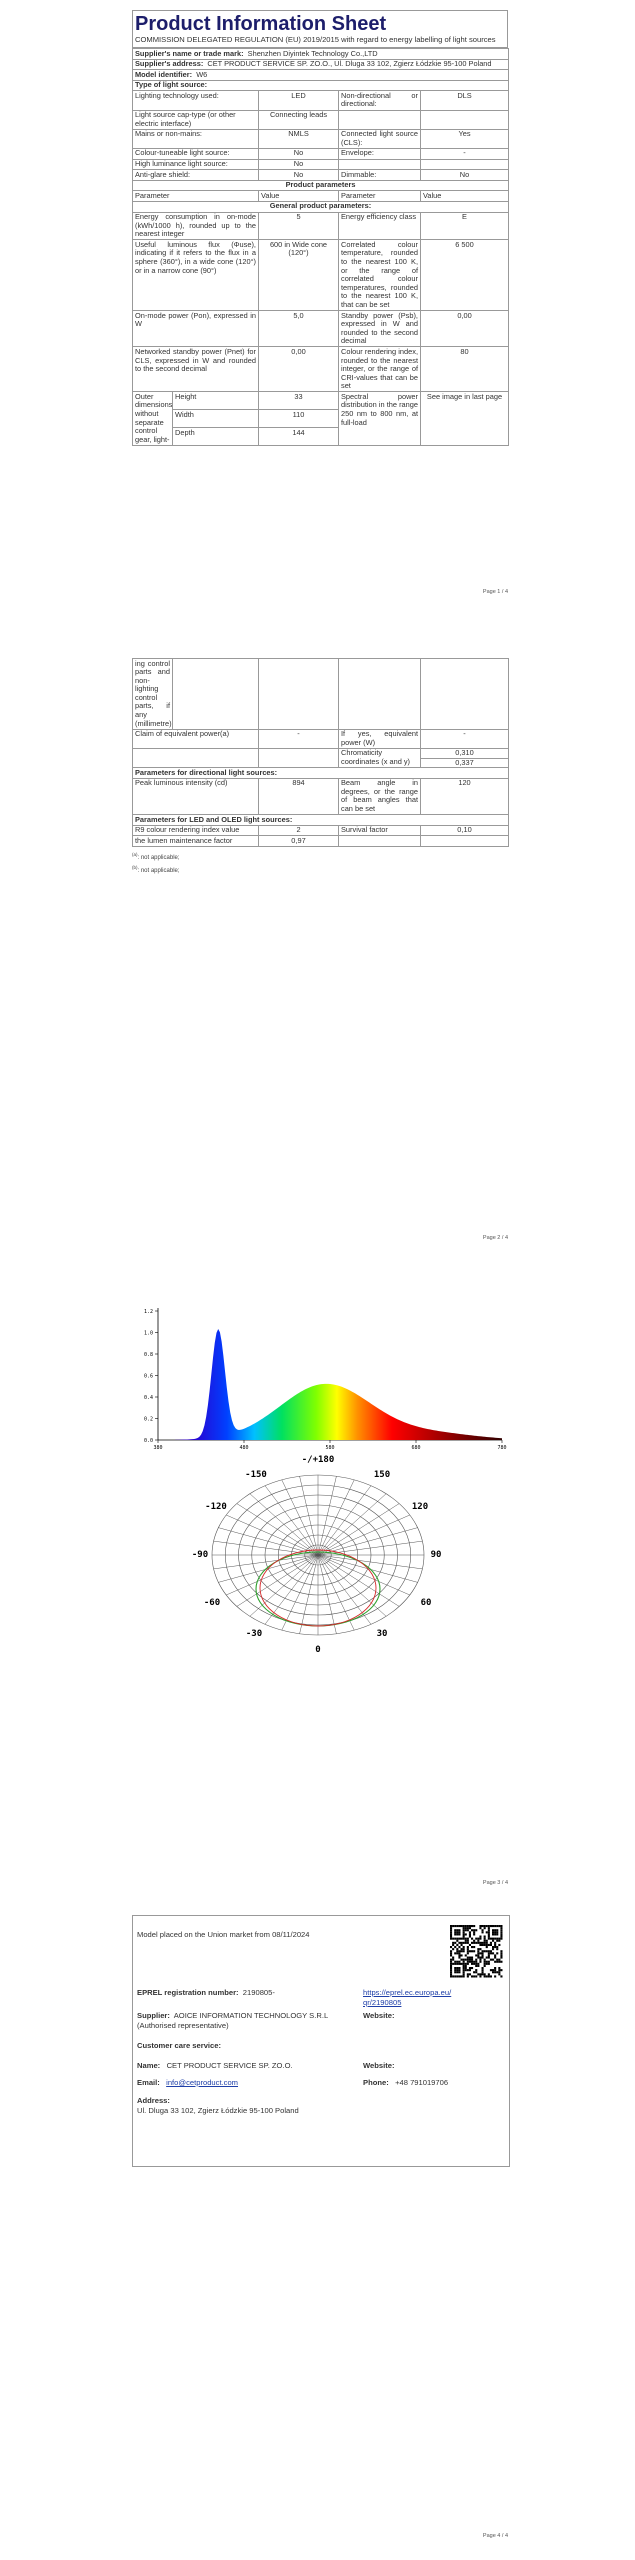 This screenshot has width=635, height=2560. I want to click on cell: Energy efficiency class, so click(379, 226).